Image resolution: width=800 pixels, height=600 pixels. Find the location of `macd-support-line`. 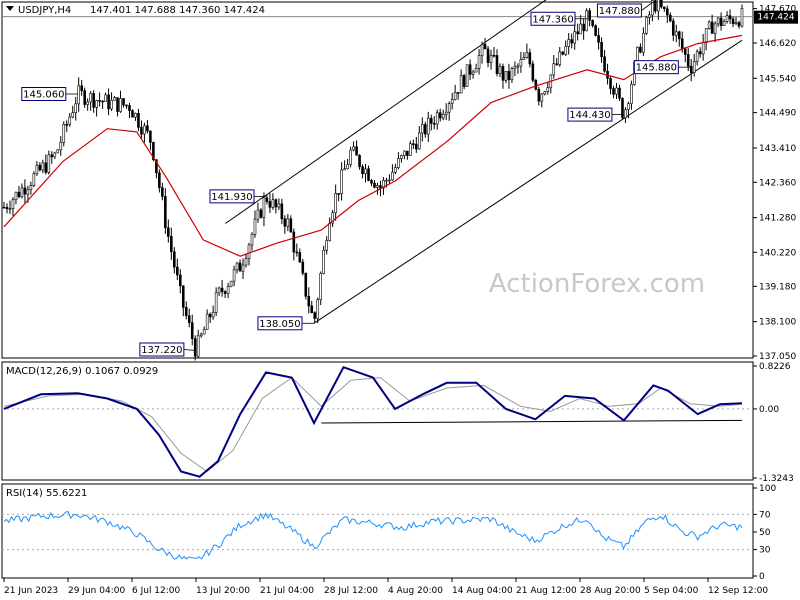

macd-support-line is located at coordinates (532, 421).